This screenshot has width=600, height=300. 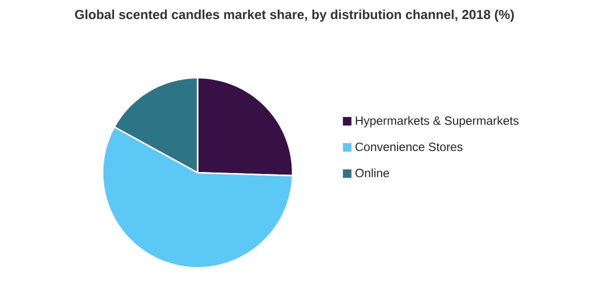 I want to click on legend-label: Convenience Stores, so click(x=409, y=147).